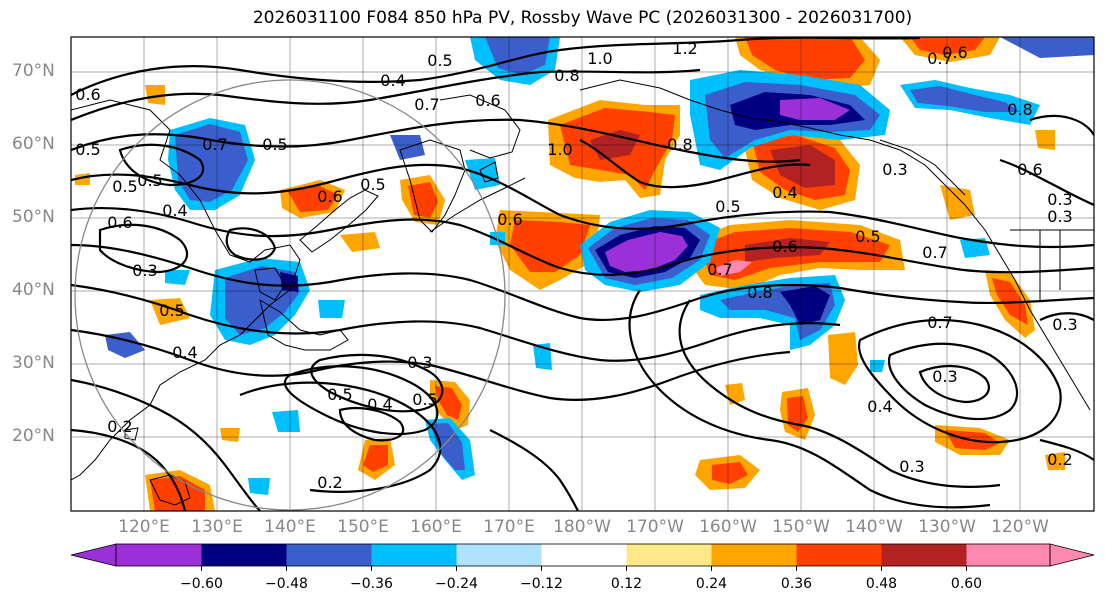 This screenshot has height=604, width=1105. What do you see at coordinates (801, 527) in the screenshot?
I see `lon-label: 150°W` at bounding box center [801, 527].